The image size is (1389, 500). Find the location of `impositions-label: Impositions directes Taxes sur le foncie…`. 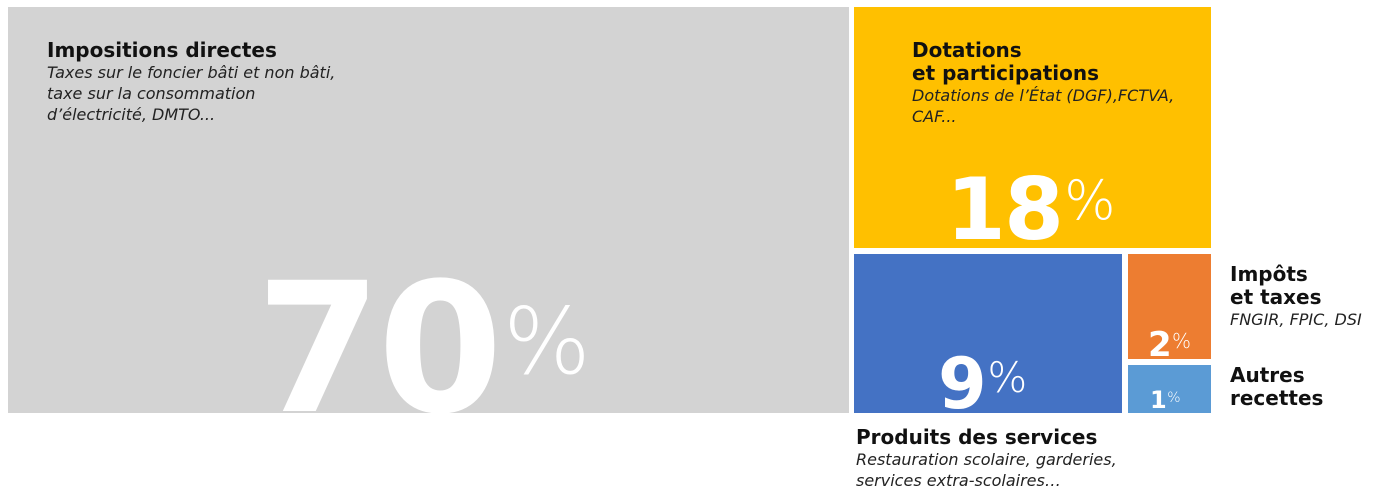

impositions-label: Impositions directes Taxes sur le foncie… is located at coordinates (197, 82).